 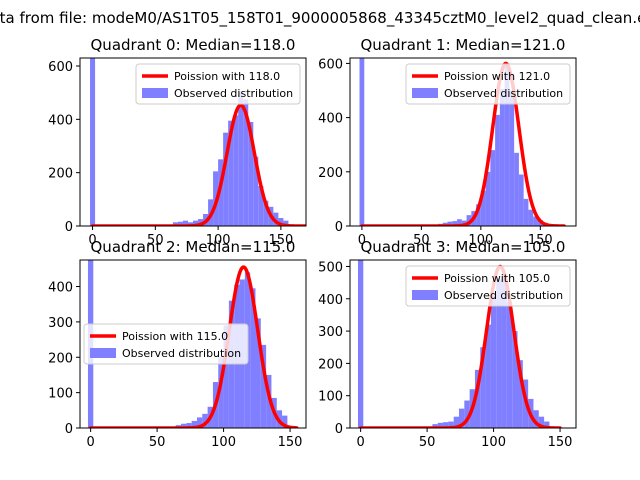 I want to click on subplot-title: Quadrant 1: Median=121.0, so click(x=463, y=45).